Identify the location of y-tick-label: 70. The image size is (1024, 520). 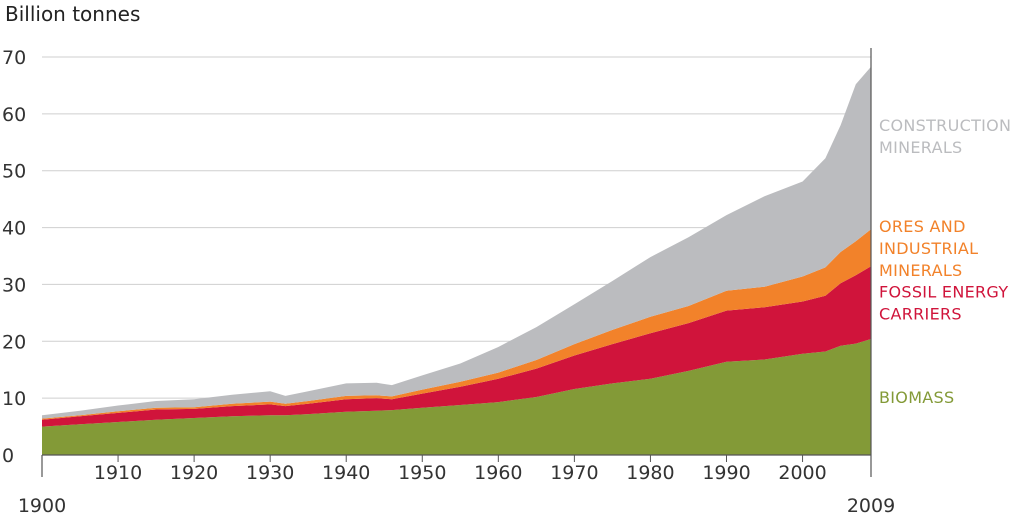
(14, 58).